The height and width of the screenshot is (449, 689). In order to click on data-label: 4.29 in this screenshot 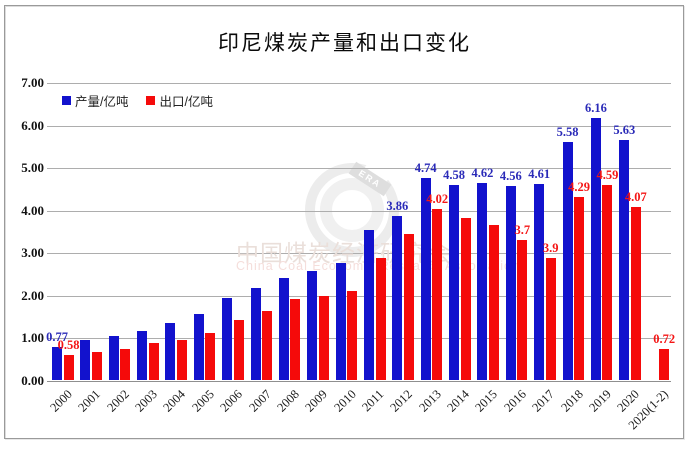, I will do `click(579, 187)`.